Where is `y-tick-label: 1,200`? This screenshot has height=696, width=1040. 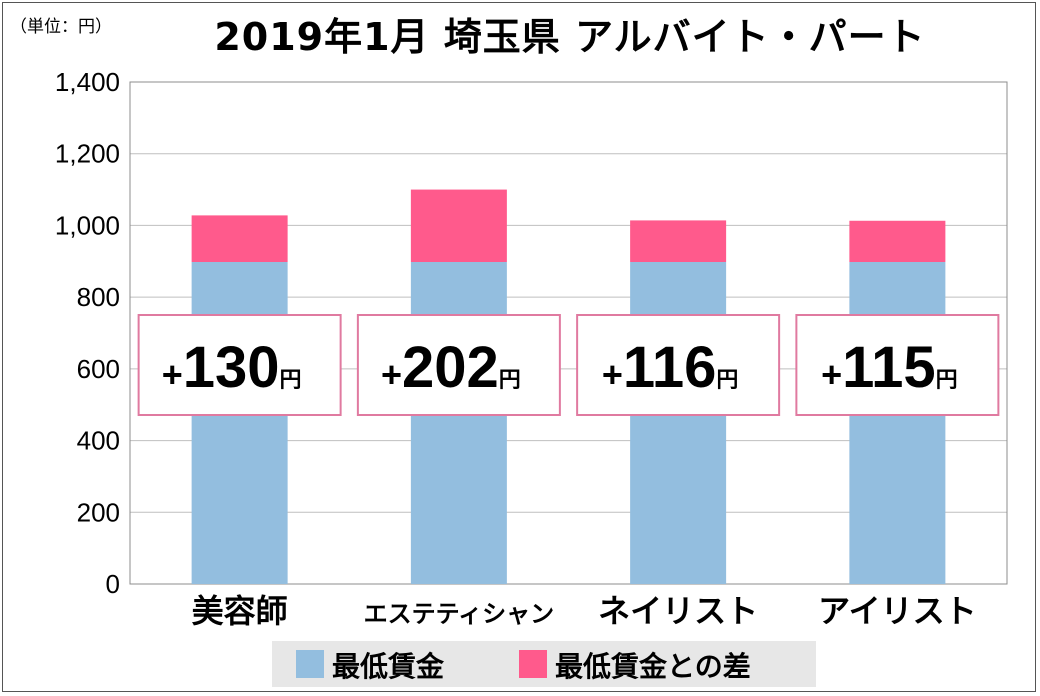 y-tick-label: 1,200 is located at coordinates (87, 154).